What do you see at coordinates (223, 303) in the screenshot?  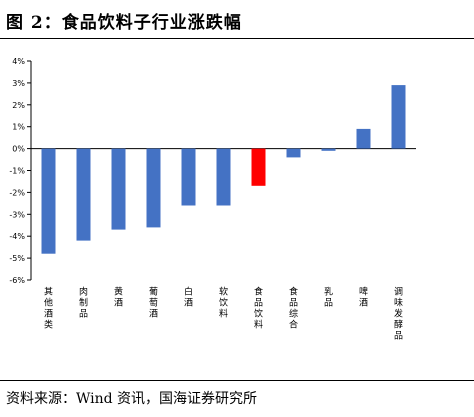 I see `x-category-label: 软饮料` at bounding box center [223, 303].